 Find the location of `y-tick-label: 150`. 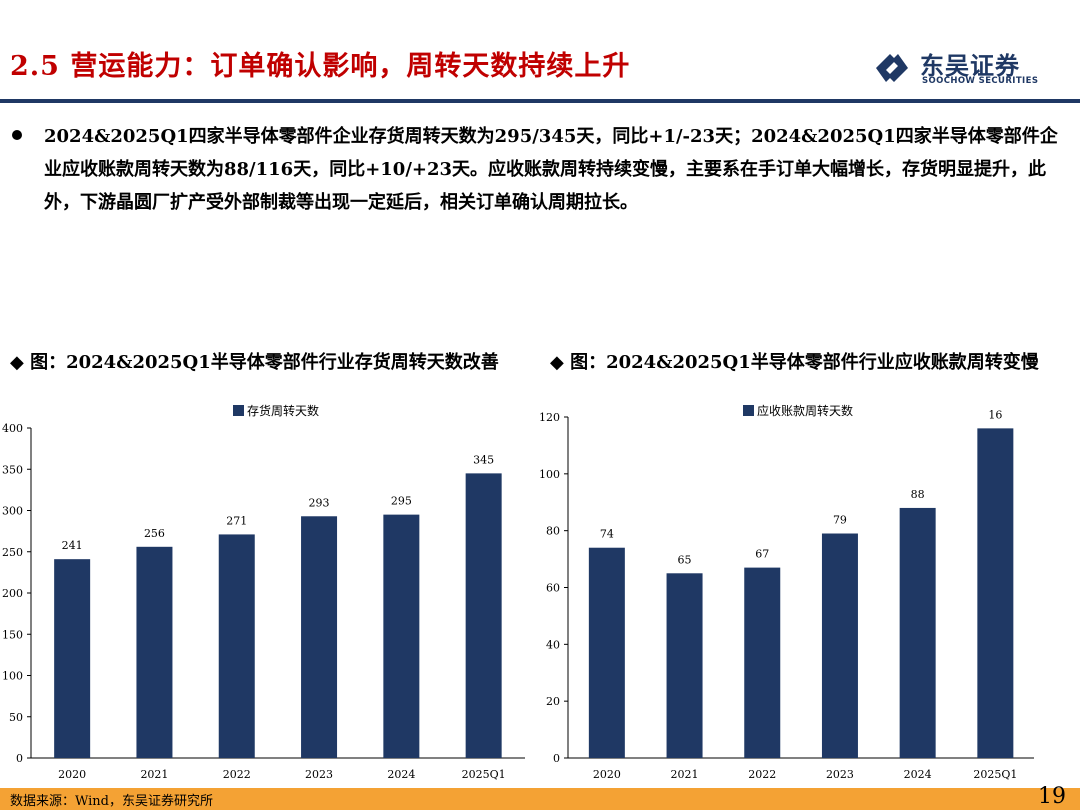

y-tick-label: 150 is located at coordinates (12, 634).